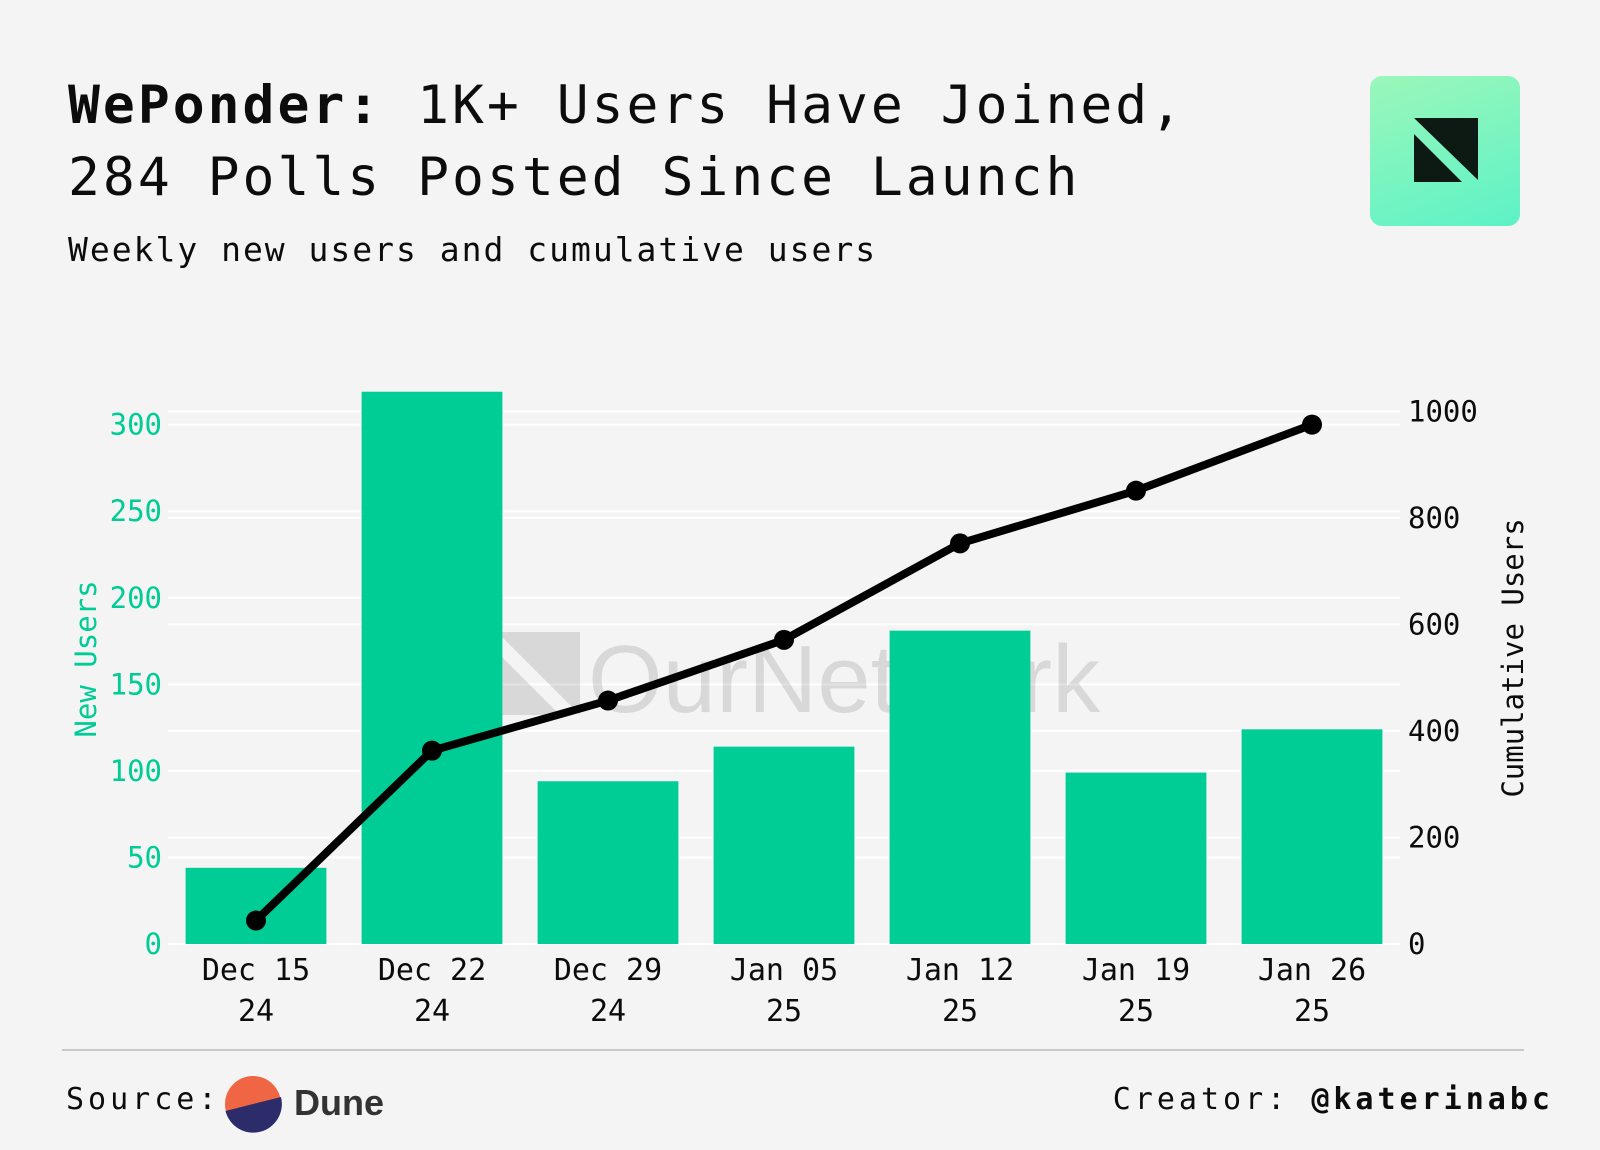  I want to click on x-tick-0-line-1: 24, so click(256, 1011).